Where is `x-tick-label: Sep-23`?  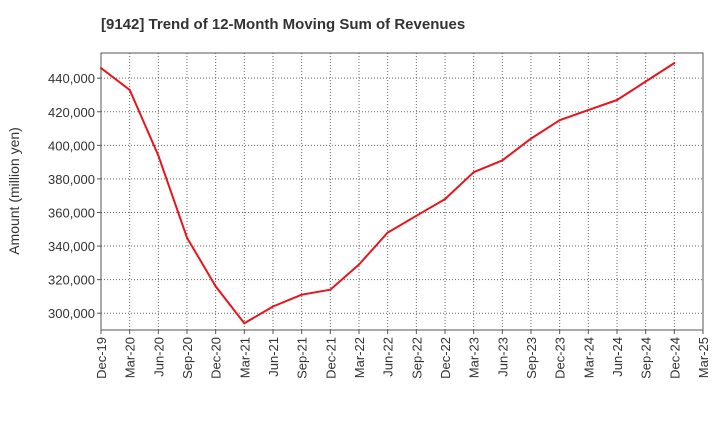 x-tick-label: Sep-23 is located at coordinates (531, 358).